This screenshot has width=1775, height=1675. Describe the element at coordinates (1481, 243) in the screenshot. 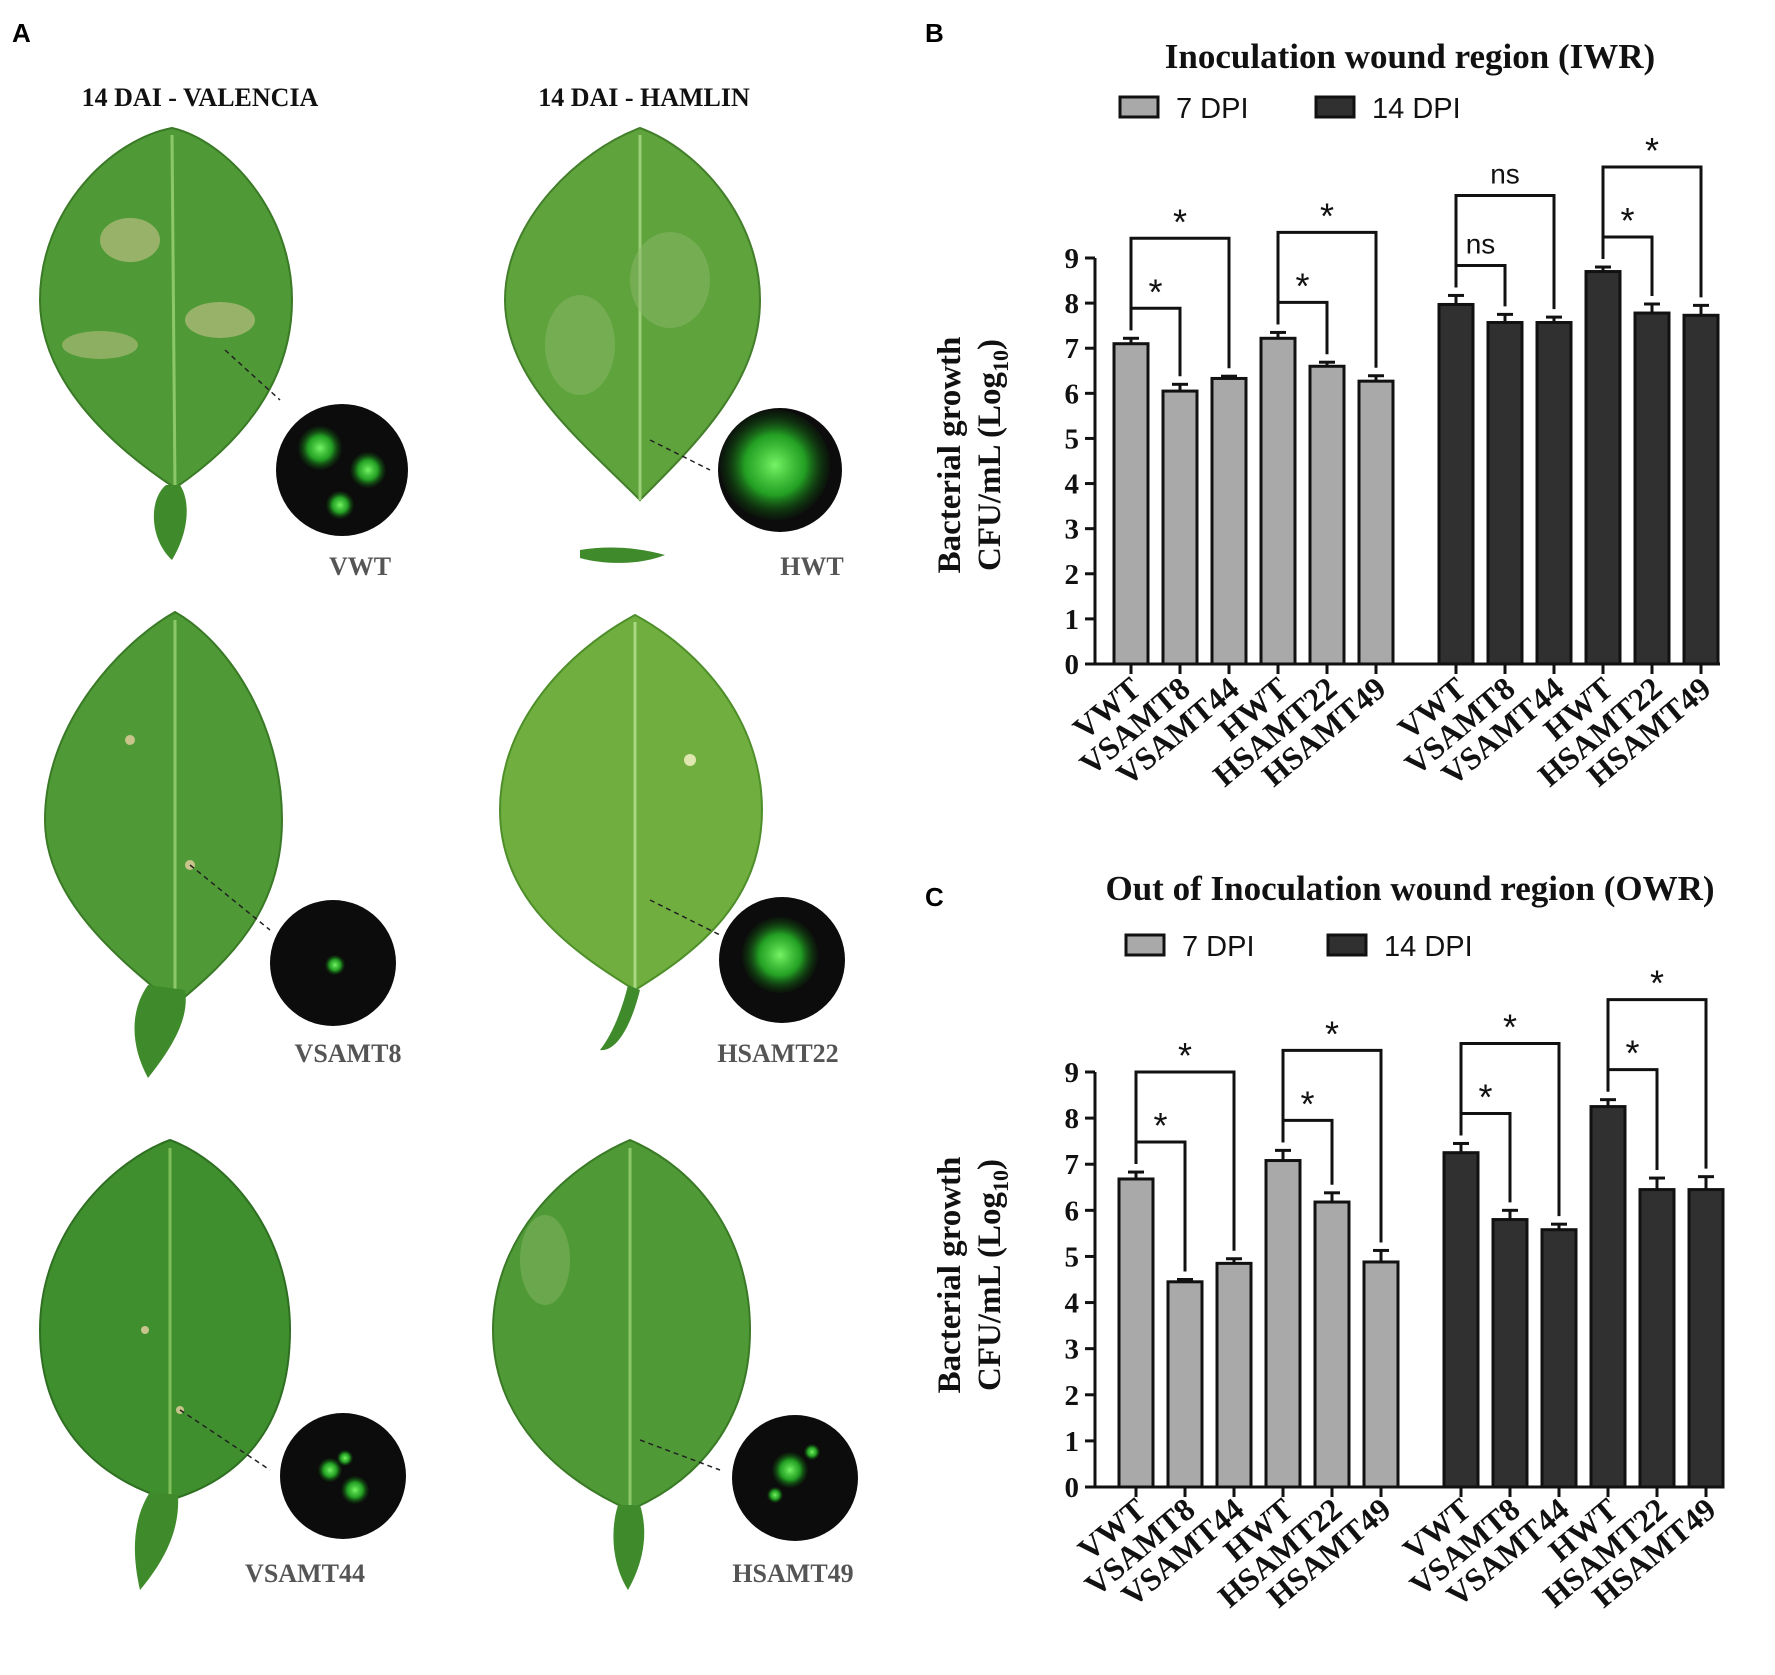

I see `significance-label: ns` at that location.